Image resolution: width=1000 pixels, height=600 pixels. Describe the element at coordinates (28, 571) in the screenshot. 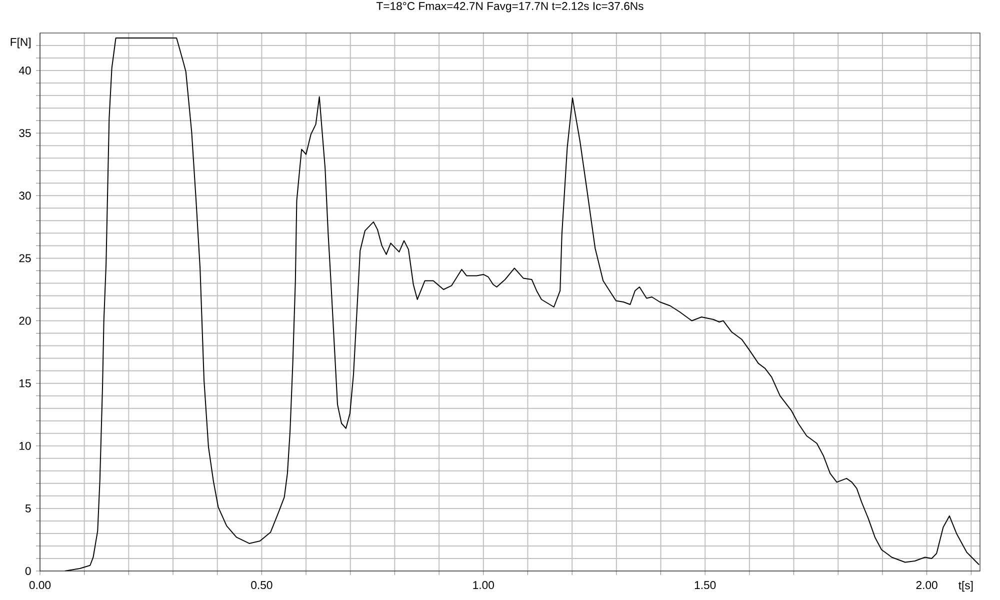

I see `y-tick-label: 0` at that location.